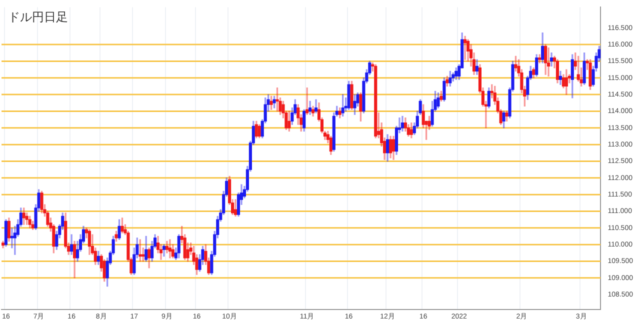  What do you see at coordinates (38, 17) in the screenshot?
I see `chart-title: ドル円日足` at bounding box center [38, 17].